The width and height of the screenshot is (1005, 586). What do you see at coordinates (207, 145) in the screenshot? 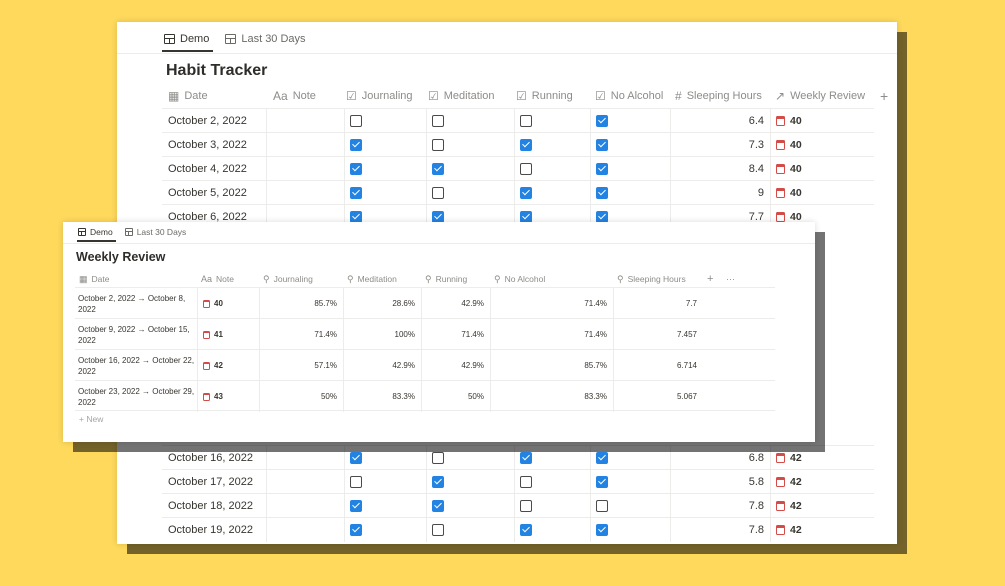
I see `date-cell: October 3, 2022` at bounding box center [207, 145].